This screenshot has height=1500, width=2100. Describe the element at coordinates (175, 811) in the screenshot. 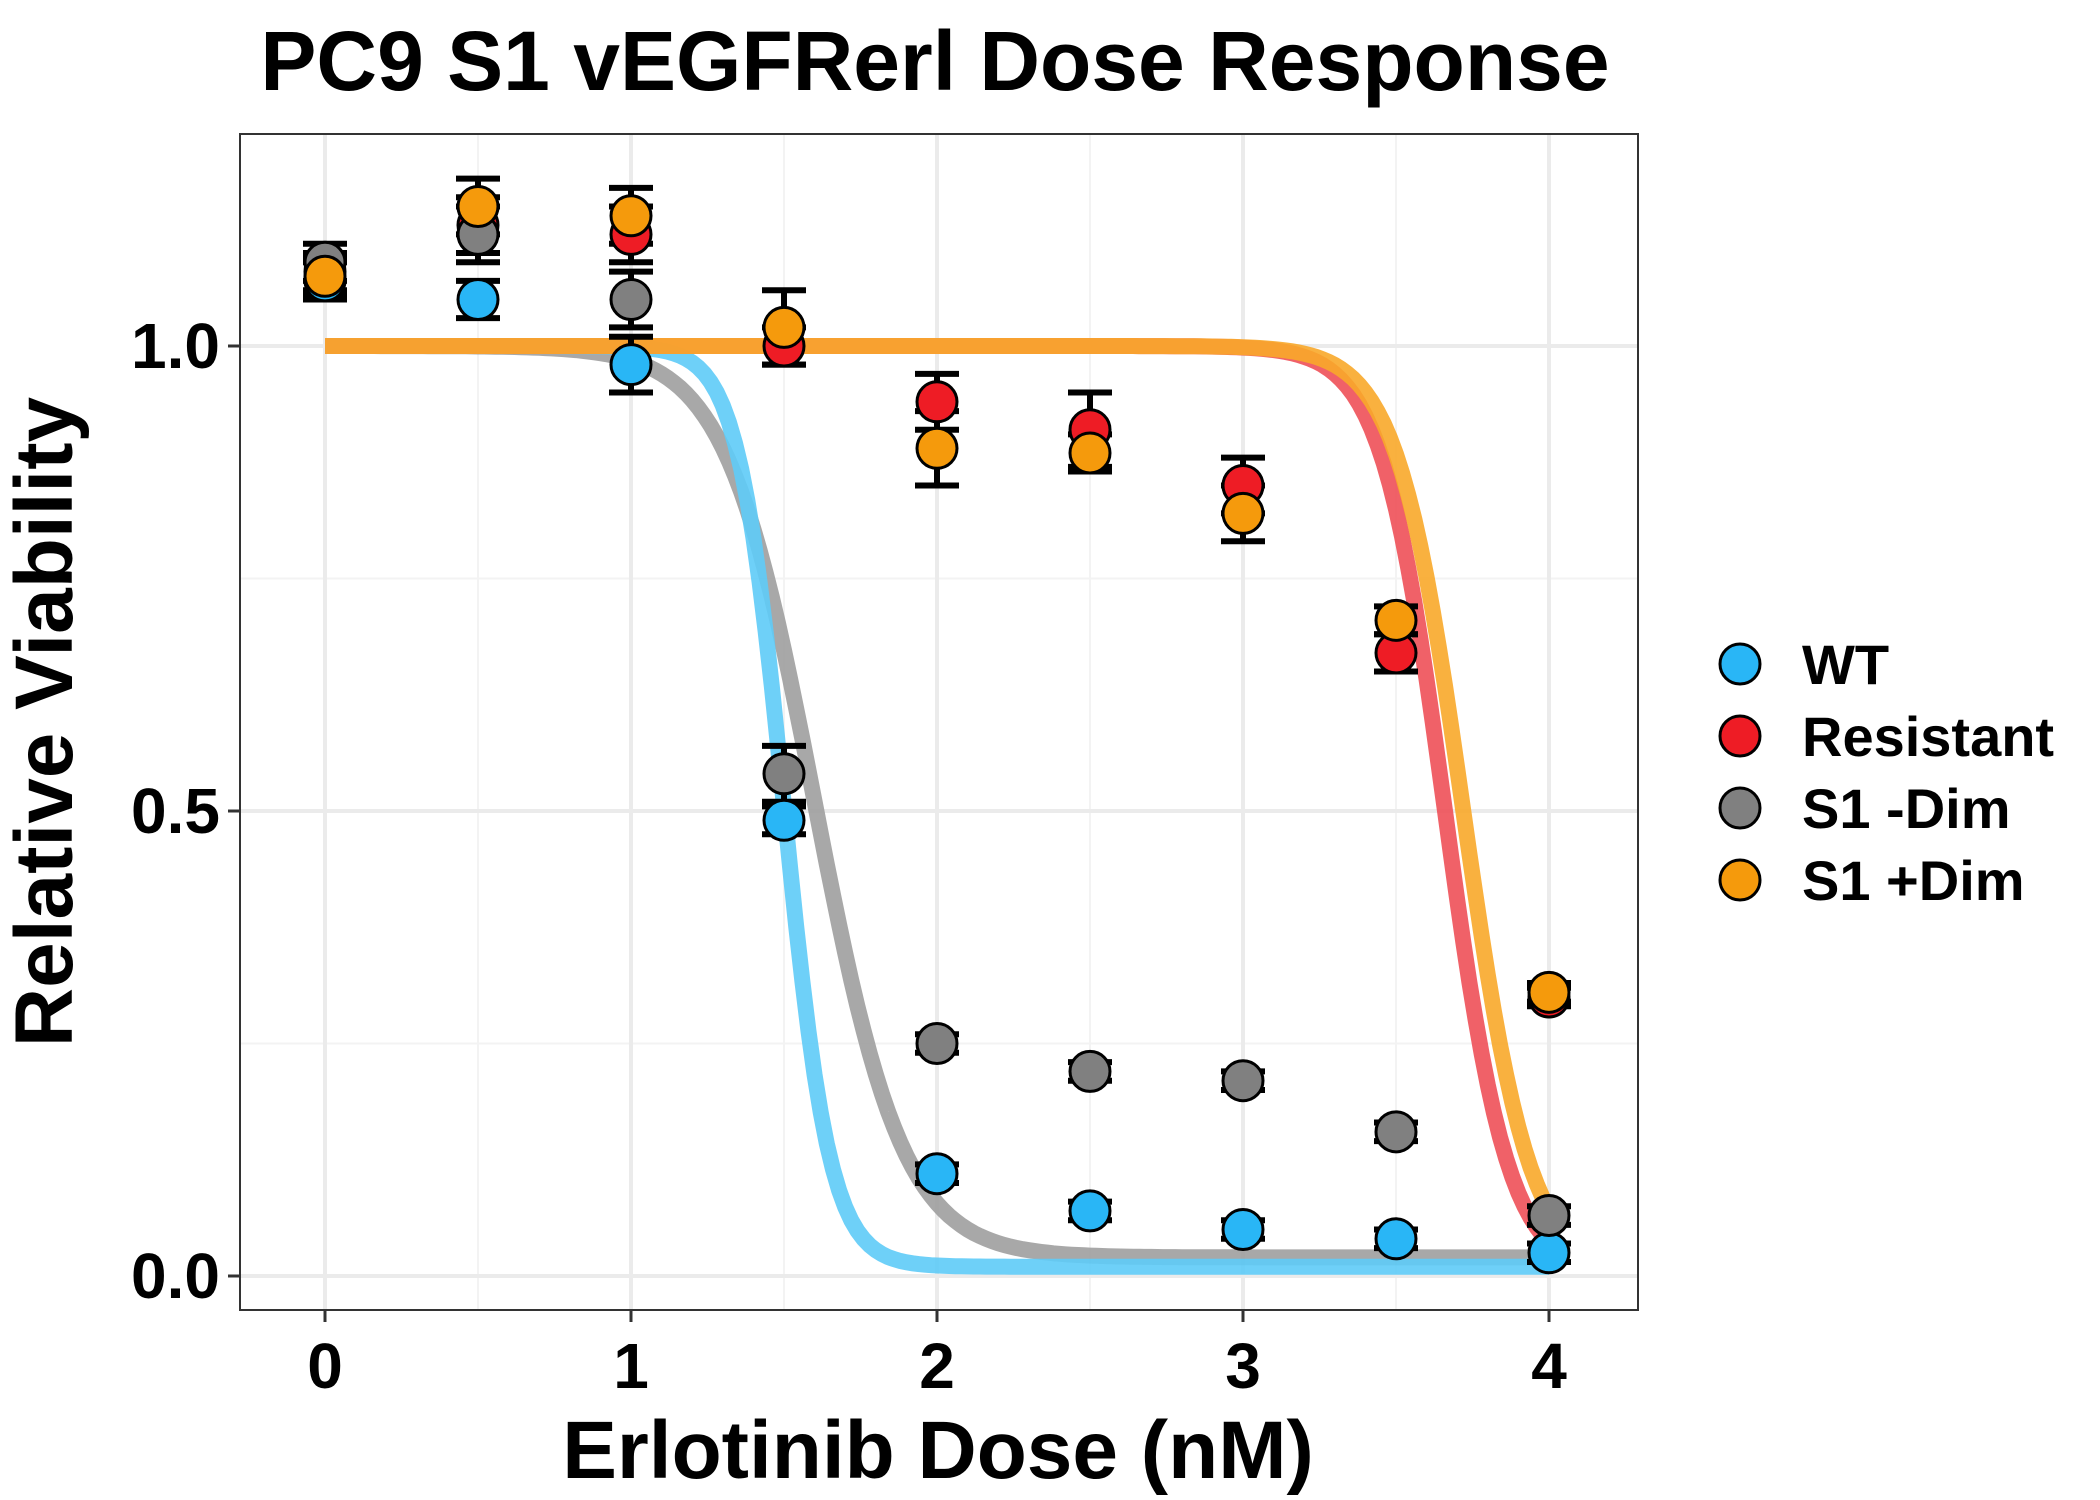

I see `y-tick-label: 0.5` at that location.